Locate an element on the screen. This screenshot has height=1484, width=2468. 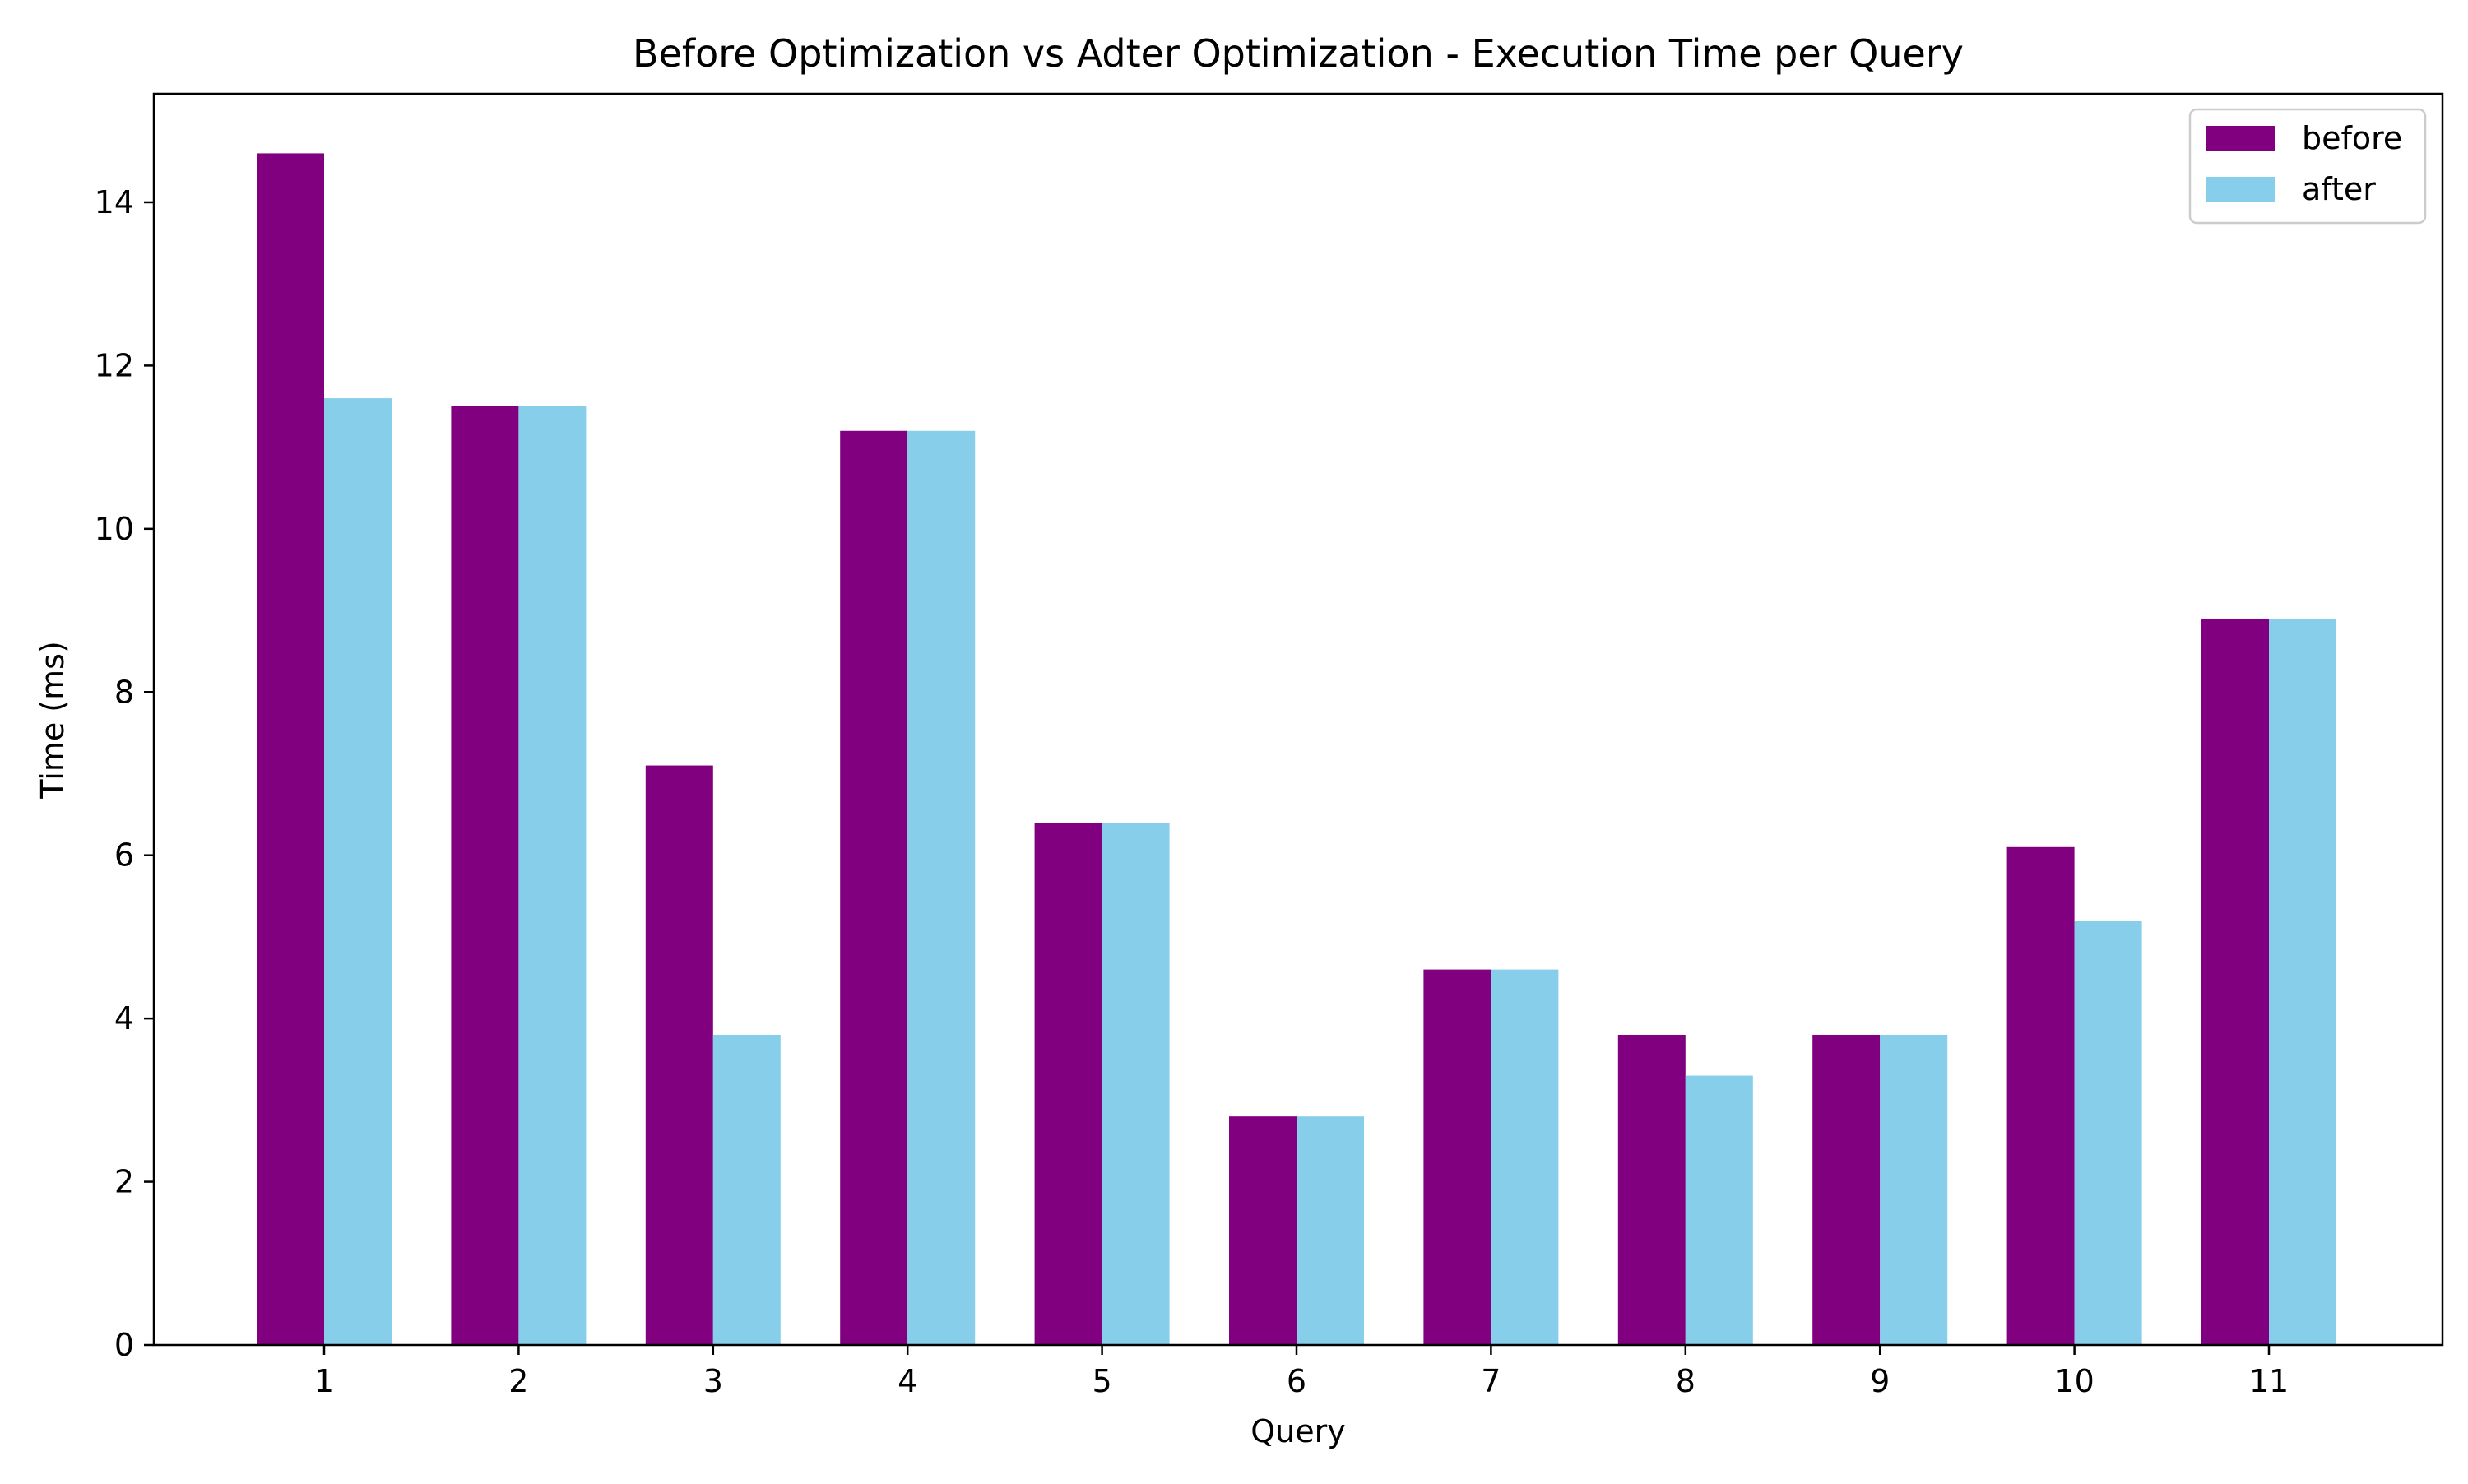
y-tick-label: 0 is located at coordinates (124, 1345).